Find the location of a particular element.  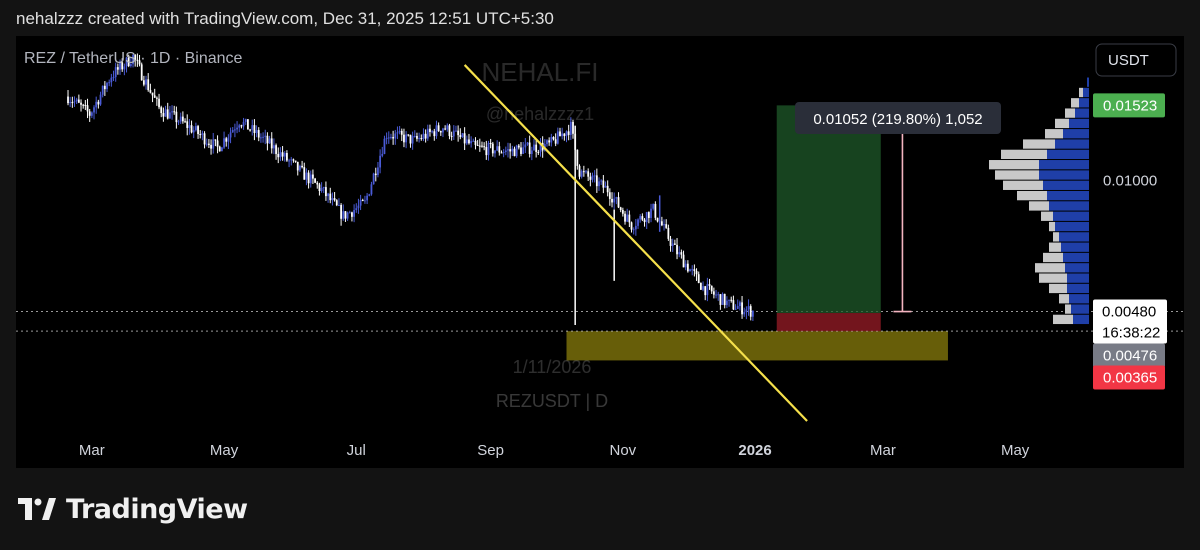

position-stop-zone is located at coordinates (828, 322).